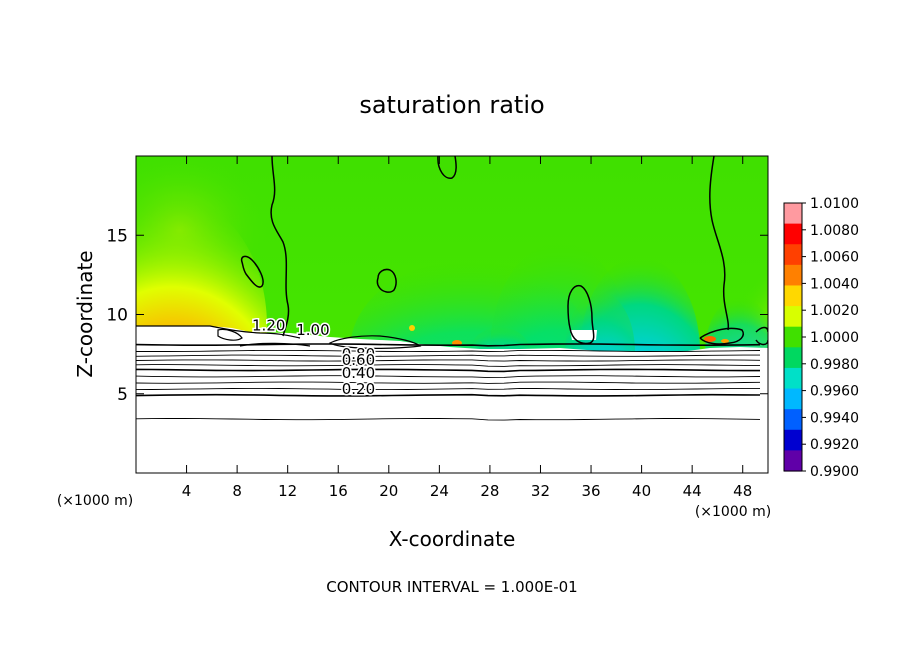 The image size is (904, 654). Describe the element at coordinates (358, 360) in the screenshot. I see `contour-label: 0.60` at that location.